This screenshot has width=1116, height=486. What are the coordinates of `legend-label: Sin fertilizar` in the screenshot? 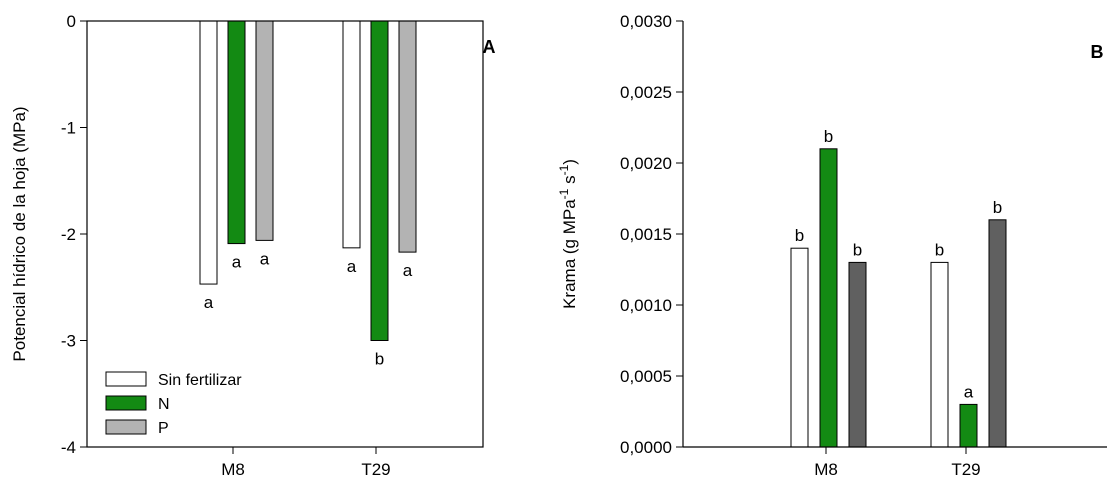 It's located at (200, 380).